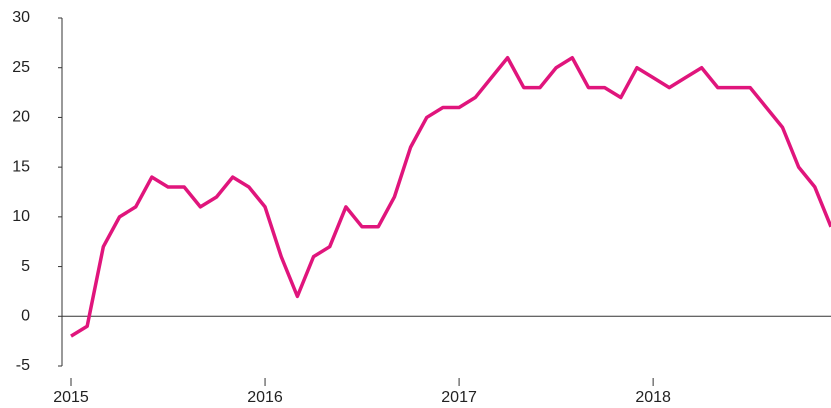 Image resolution: width=831 pixels, height=408 pixels. I want to click on x-tick-label: 2018, so click(653, 397).